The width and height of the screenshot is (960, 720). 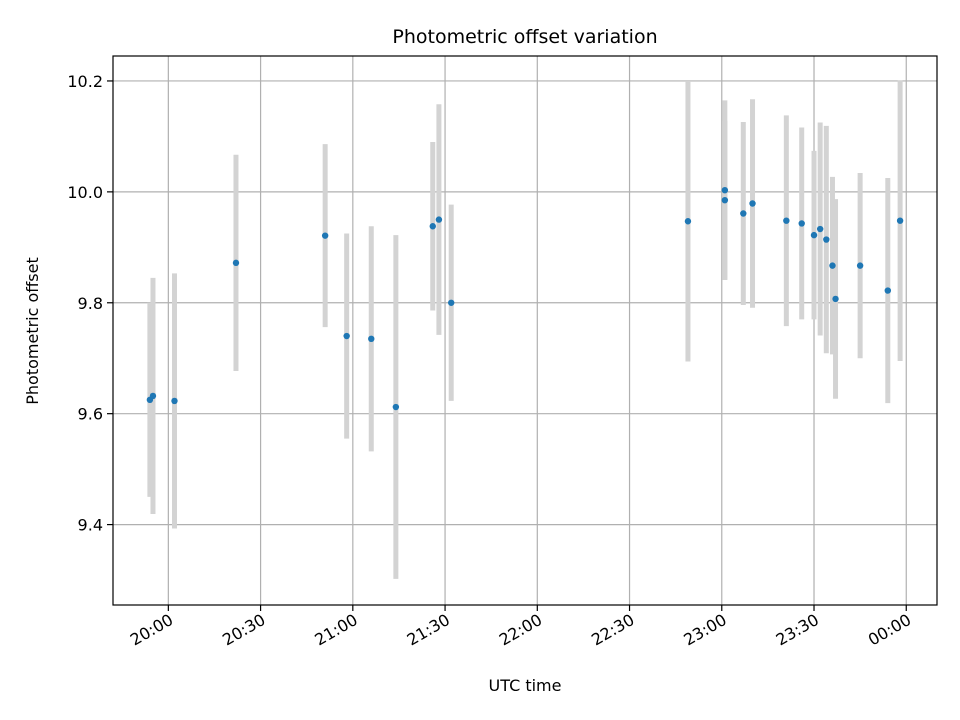 I want to click on y-axis-label: Photometric offset, so click(x=32, y=331).